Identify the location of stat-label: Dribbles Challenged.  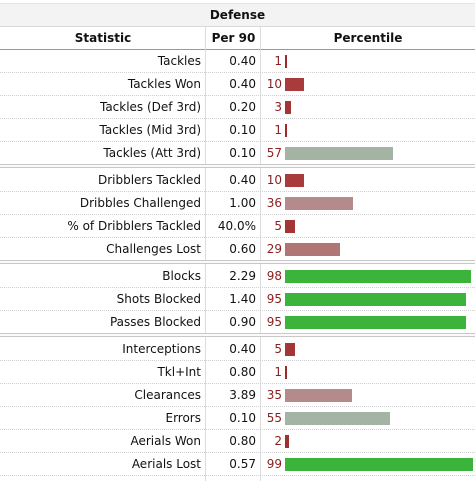
(140, 203).